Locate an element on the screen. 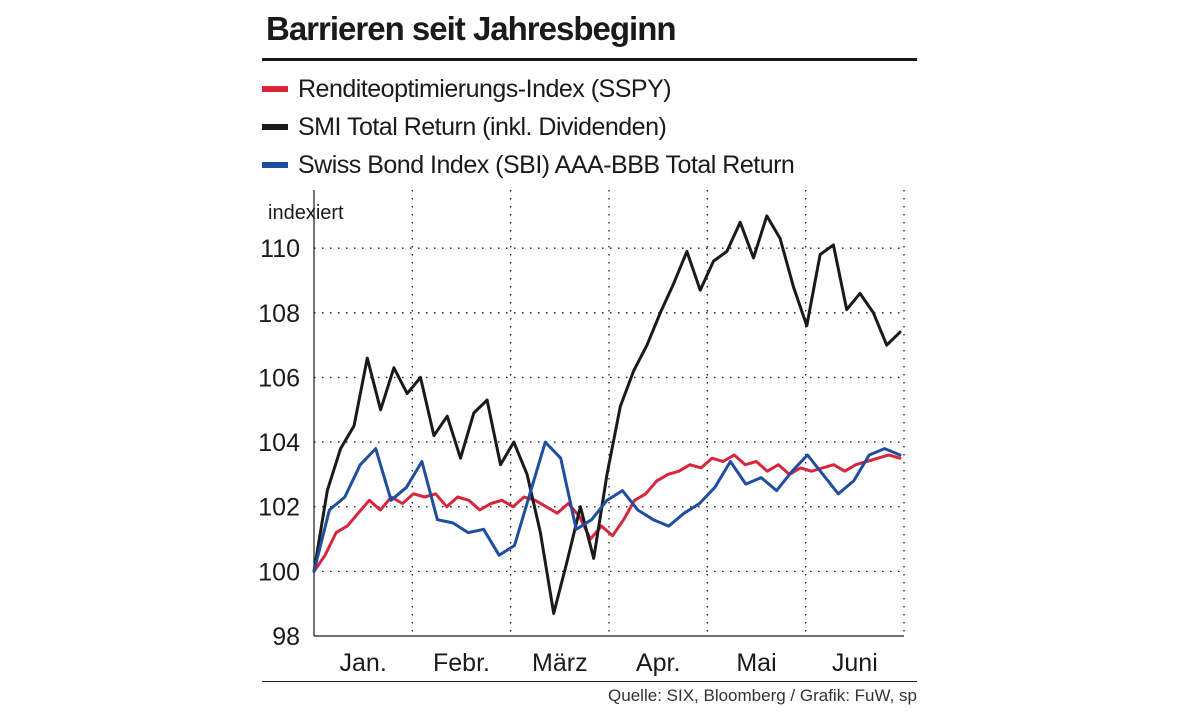  legend-item-smi: SMI Total Return (inkl. Dividenden) is located at coordinates (464, 127).